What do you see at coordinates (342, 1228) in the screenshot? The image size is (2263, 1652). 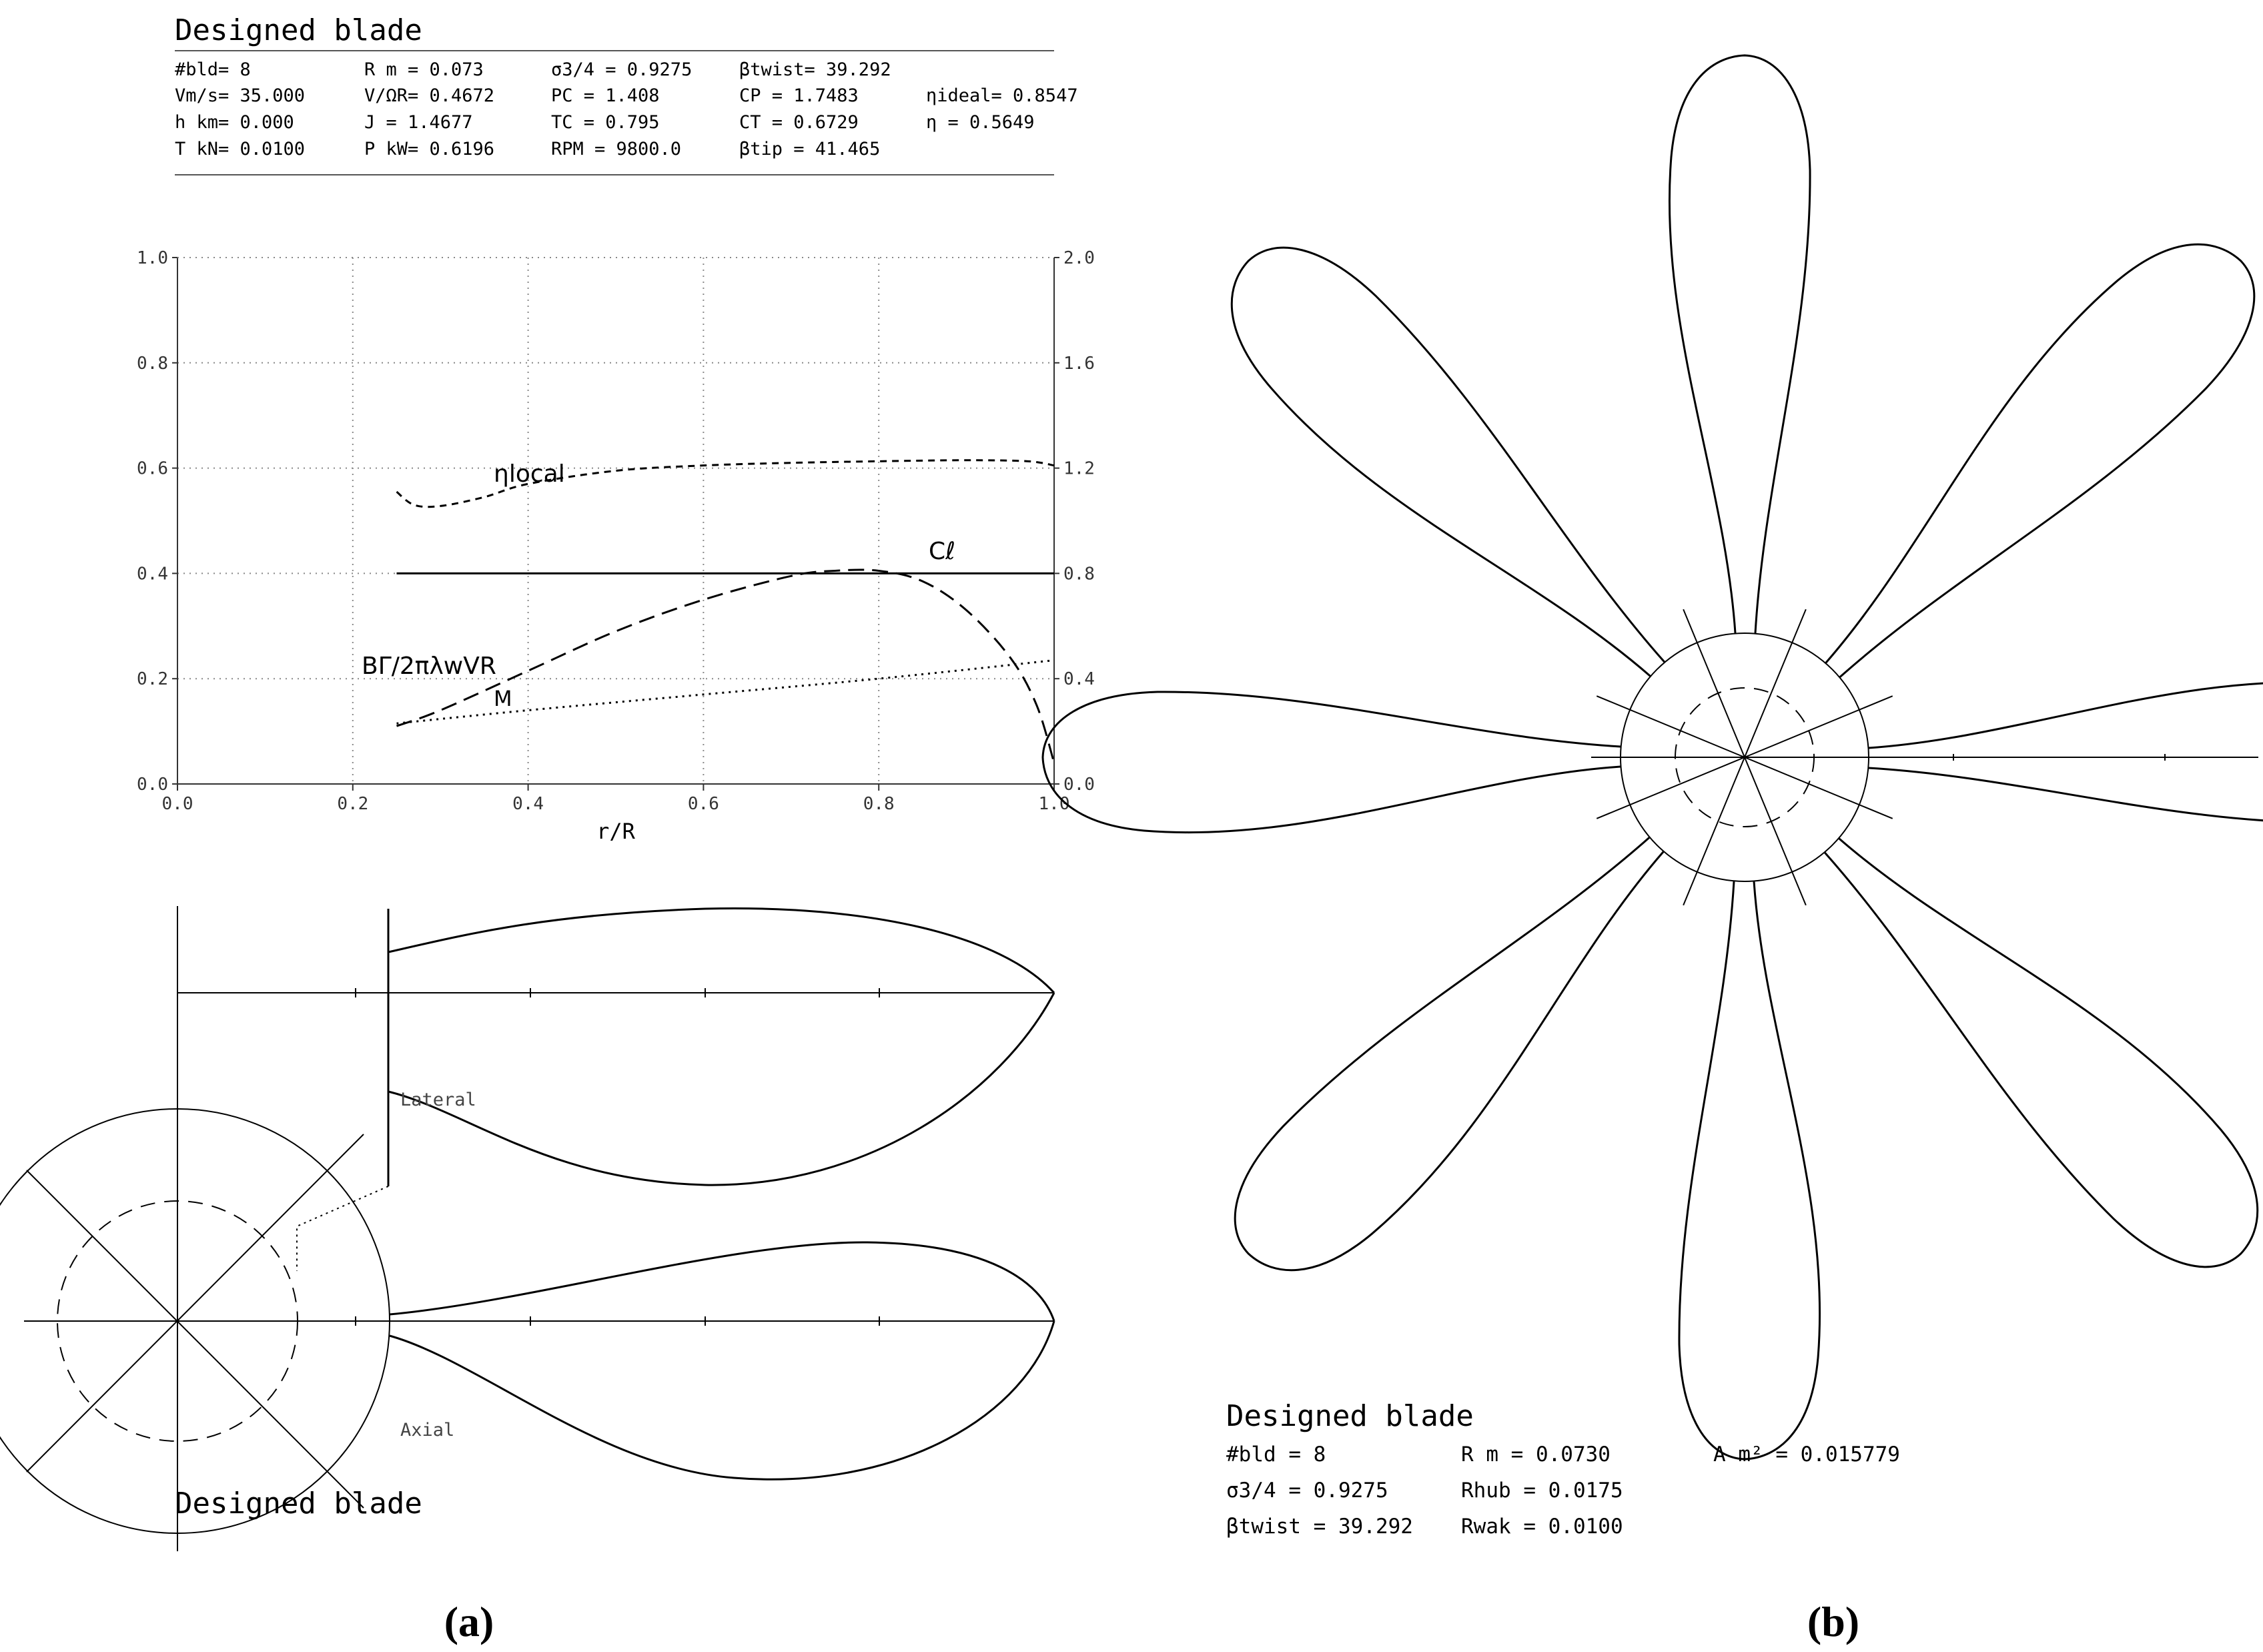 I see `projection-dotted-link` at bounding box center [342, 1228].